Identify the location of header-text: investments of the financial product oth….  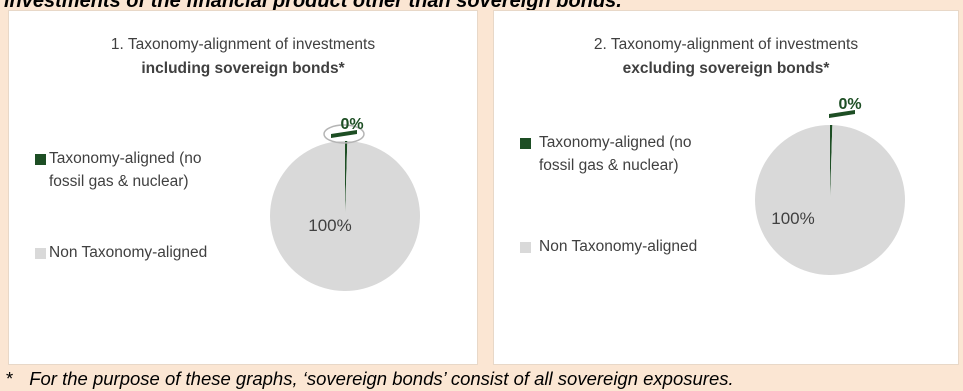
(313, 6).